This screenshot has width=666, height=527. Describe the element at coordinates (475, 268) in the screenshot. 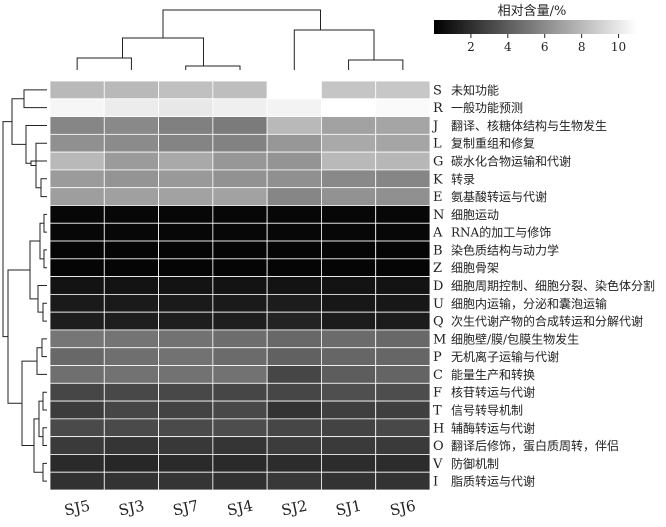

I see `row-label-name: 细胞骨架` at that location.